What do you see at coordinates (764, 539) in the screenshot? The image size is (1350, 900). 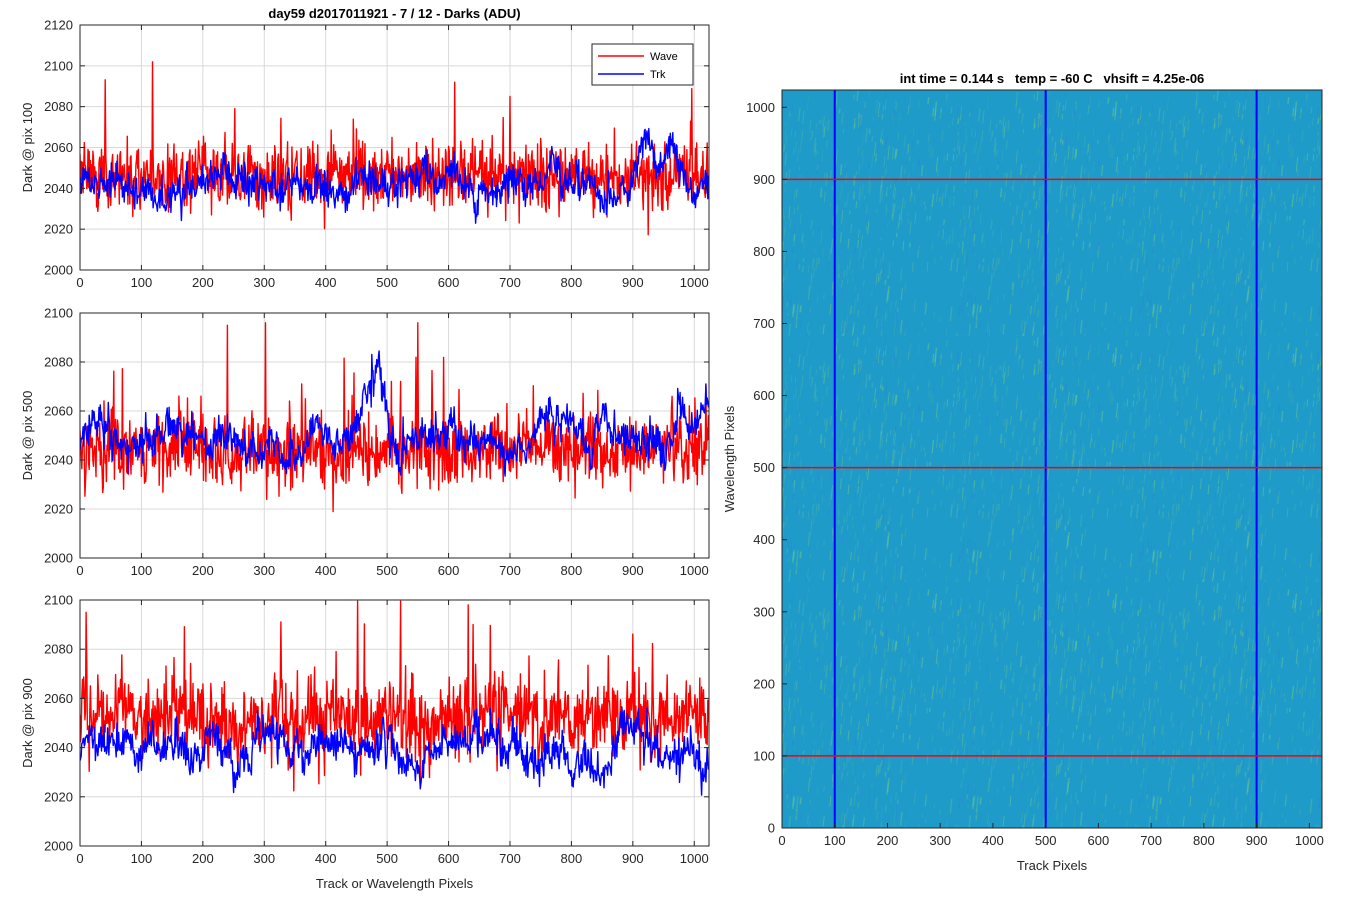 I see `y-tick-label: 400` at bounding box center [764, 539].